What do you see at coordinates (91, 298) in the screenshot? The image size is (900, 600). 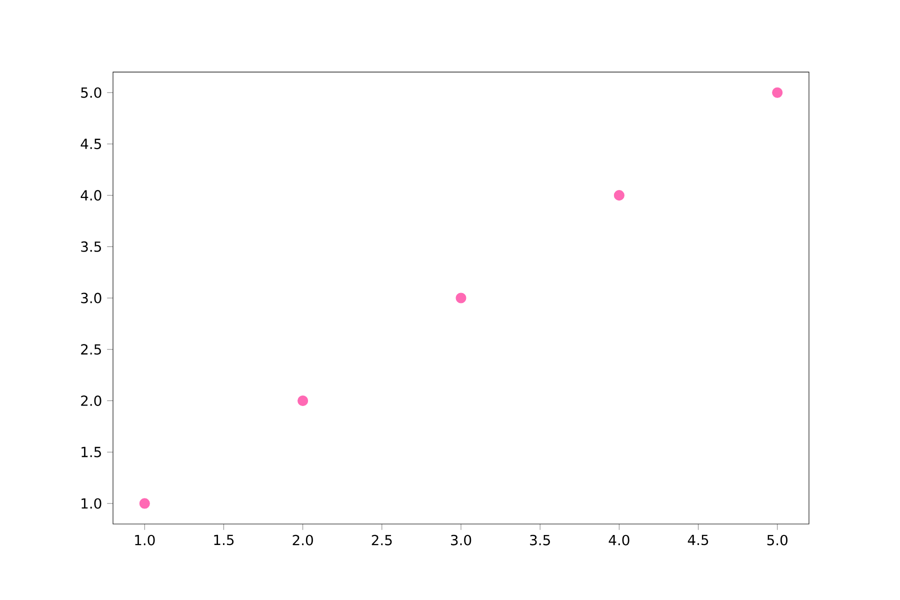 I see `y-tick-label: 3.0` at bounding box center [91, 298].